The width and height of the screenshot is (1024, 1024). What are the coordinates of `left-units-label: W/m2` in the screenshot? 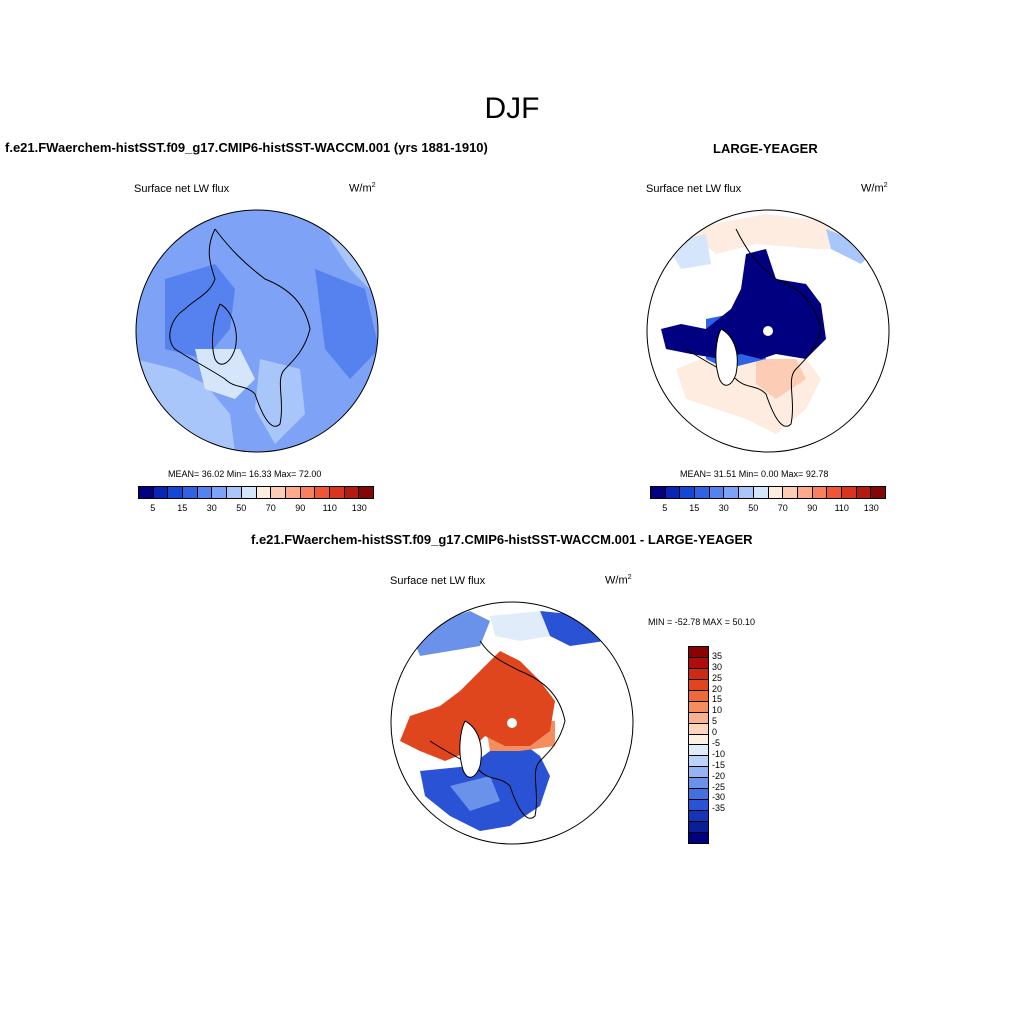 It's located at (362, 188).